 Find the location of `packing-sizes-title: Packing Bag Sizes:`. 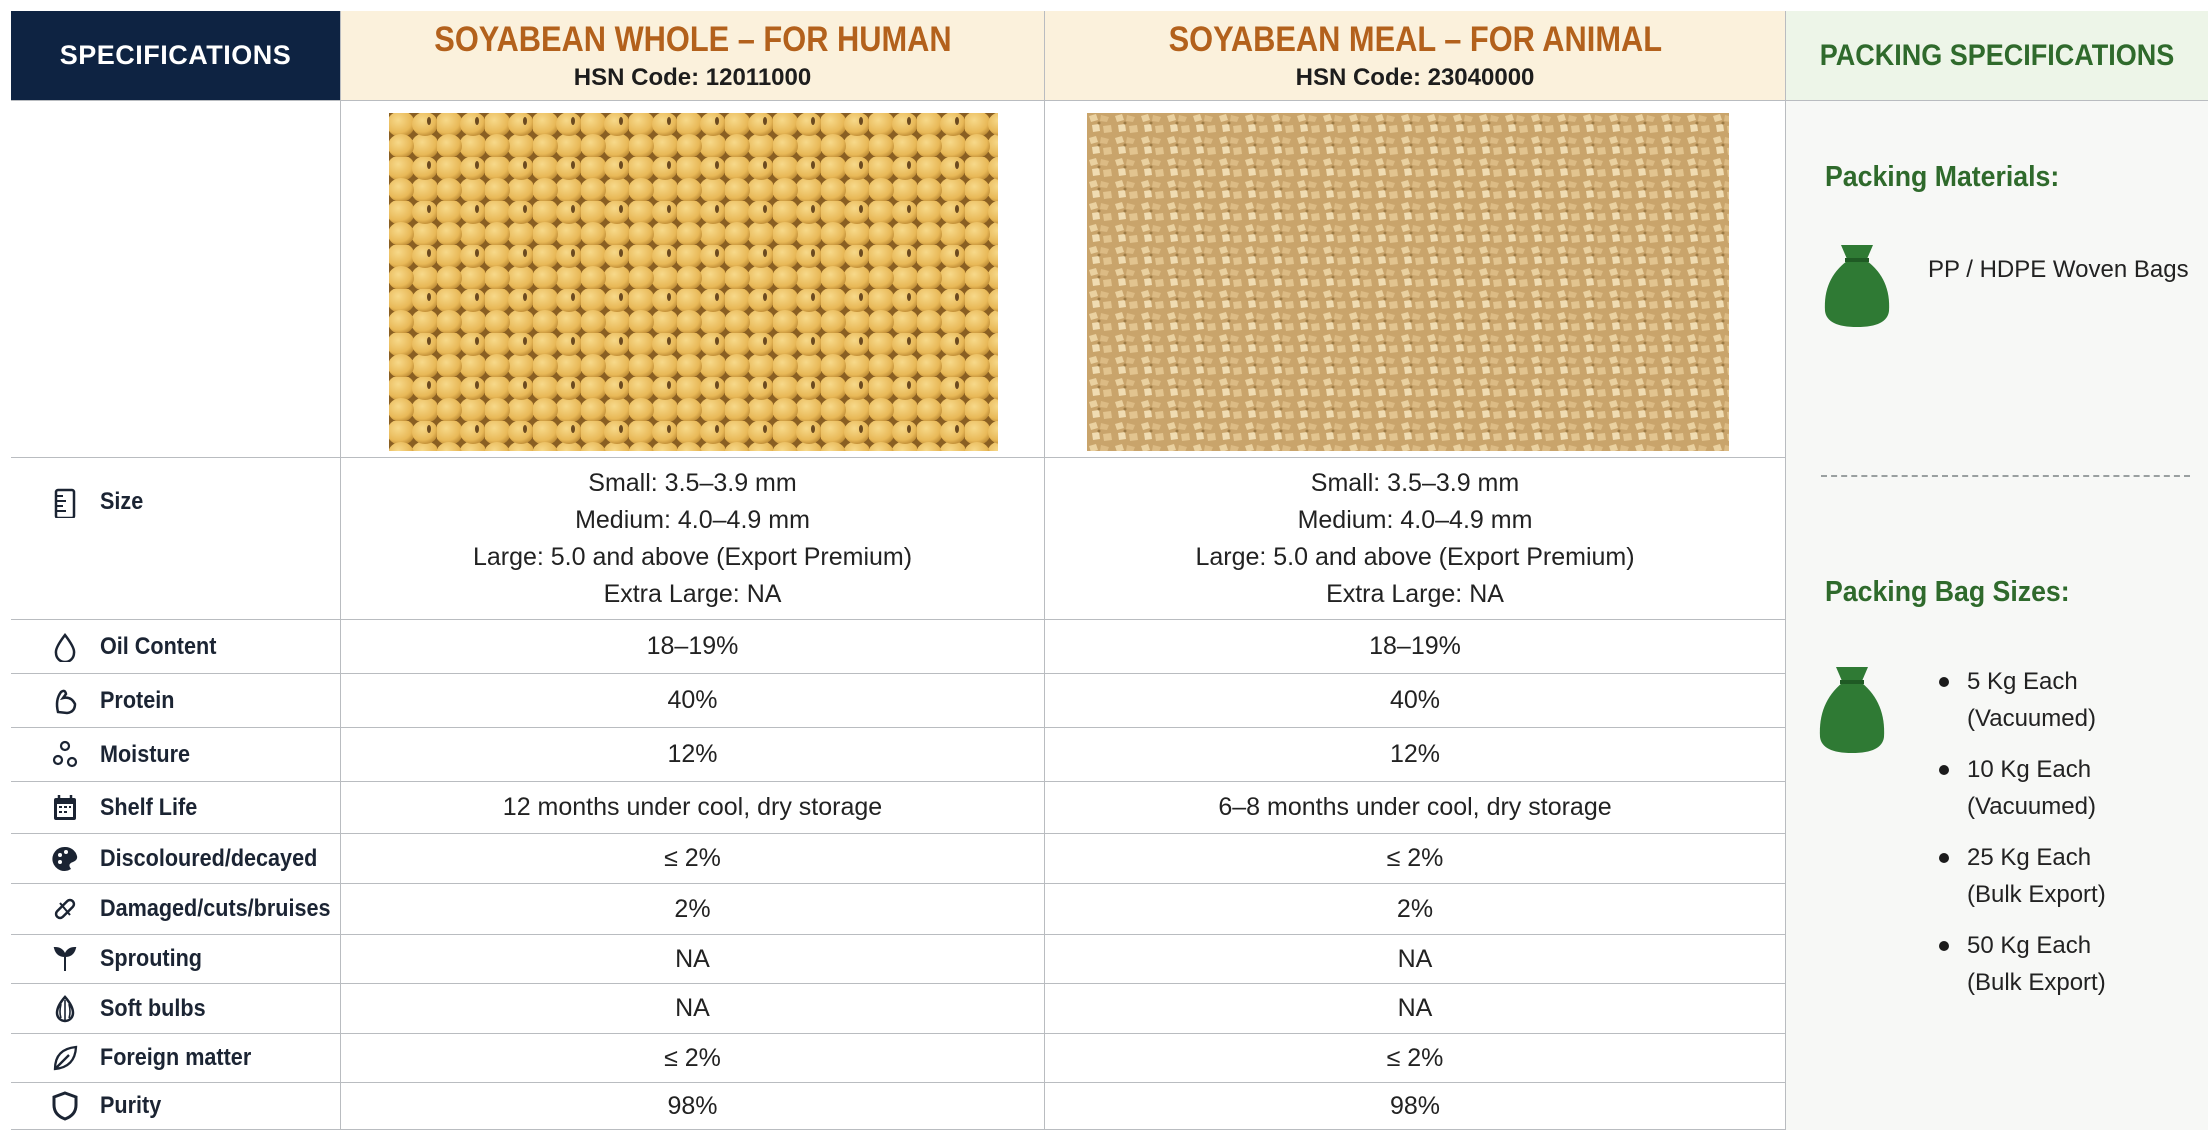

packing-sizes-title: Packing Bag Sizes: is located at coordinates (1947, 592).